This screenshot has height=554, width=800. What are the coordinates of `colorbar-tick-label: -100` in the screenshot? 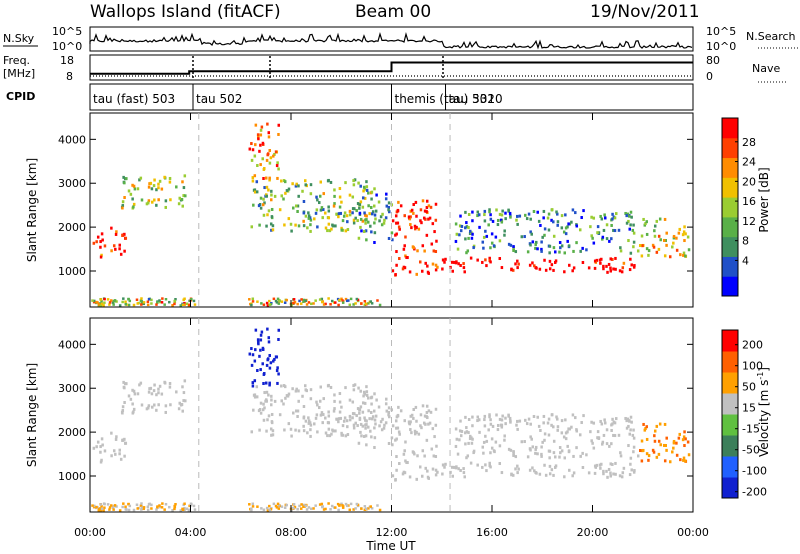 It's located at (754, 471).